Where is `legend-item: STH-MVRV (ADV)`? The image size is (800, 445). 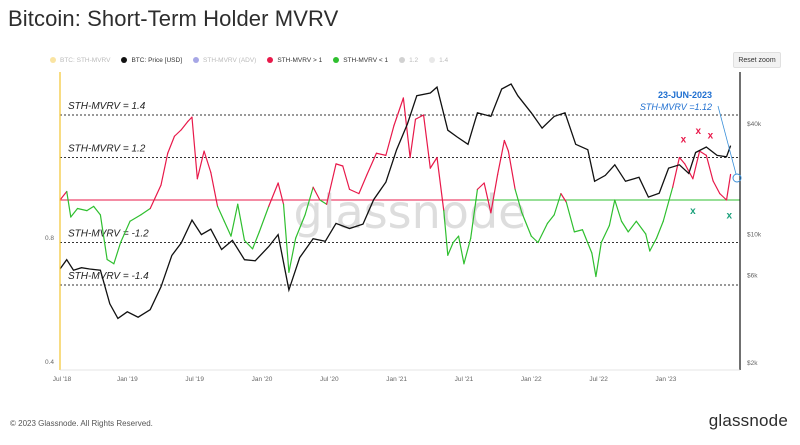 legend-item: STH-MVRV (ADV) is located at coordinates (224, 60).